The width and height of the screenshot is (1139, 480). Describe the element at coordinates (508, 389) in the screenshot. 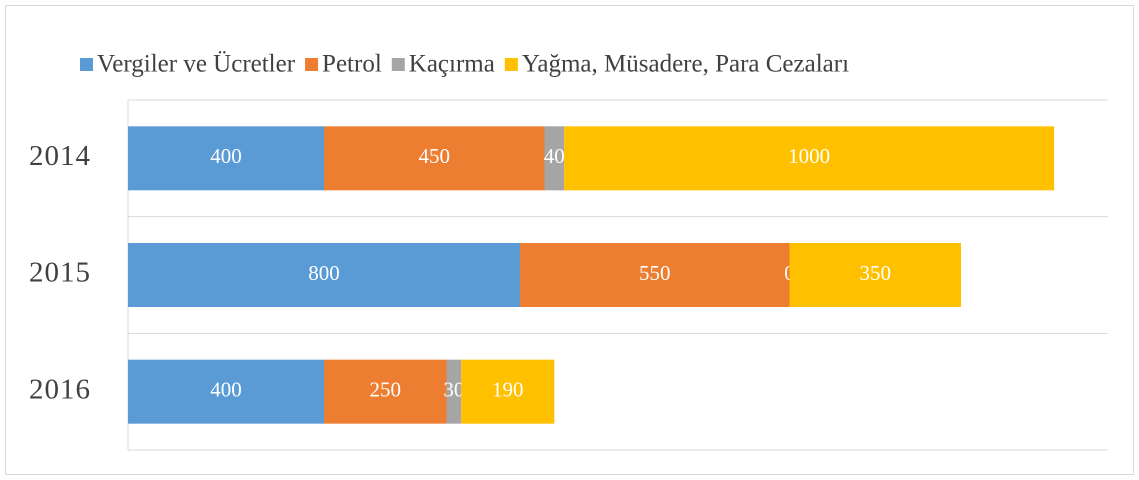

I see `data-label: 190` at that location.